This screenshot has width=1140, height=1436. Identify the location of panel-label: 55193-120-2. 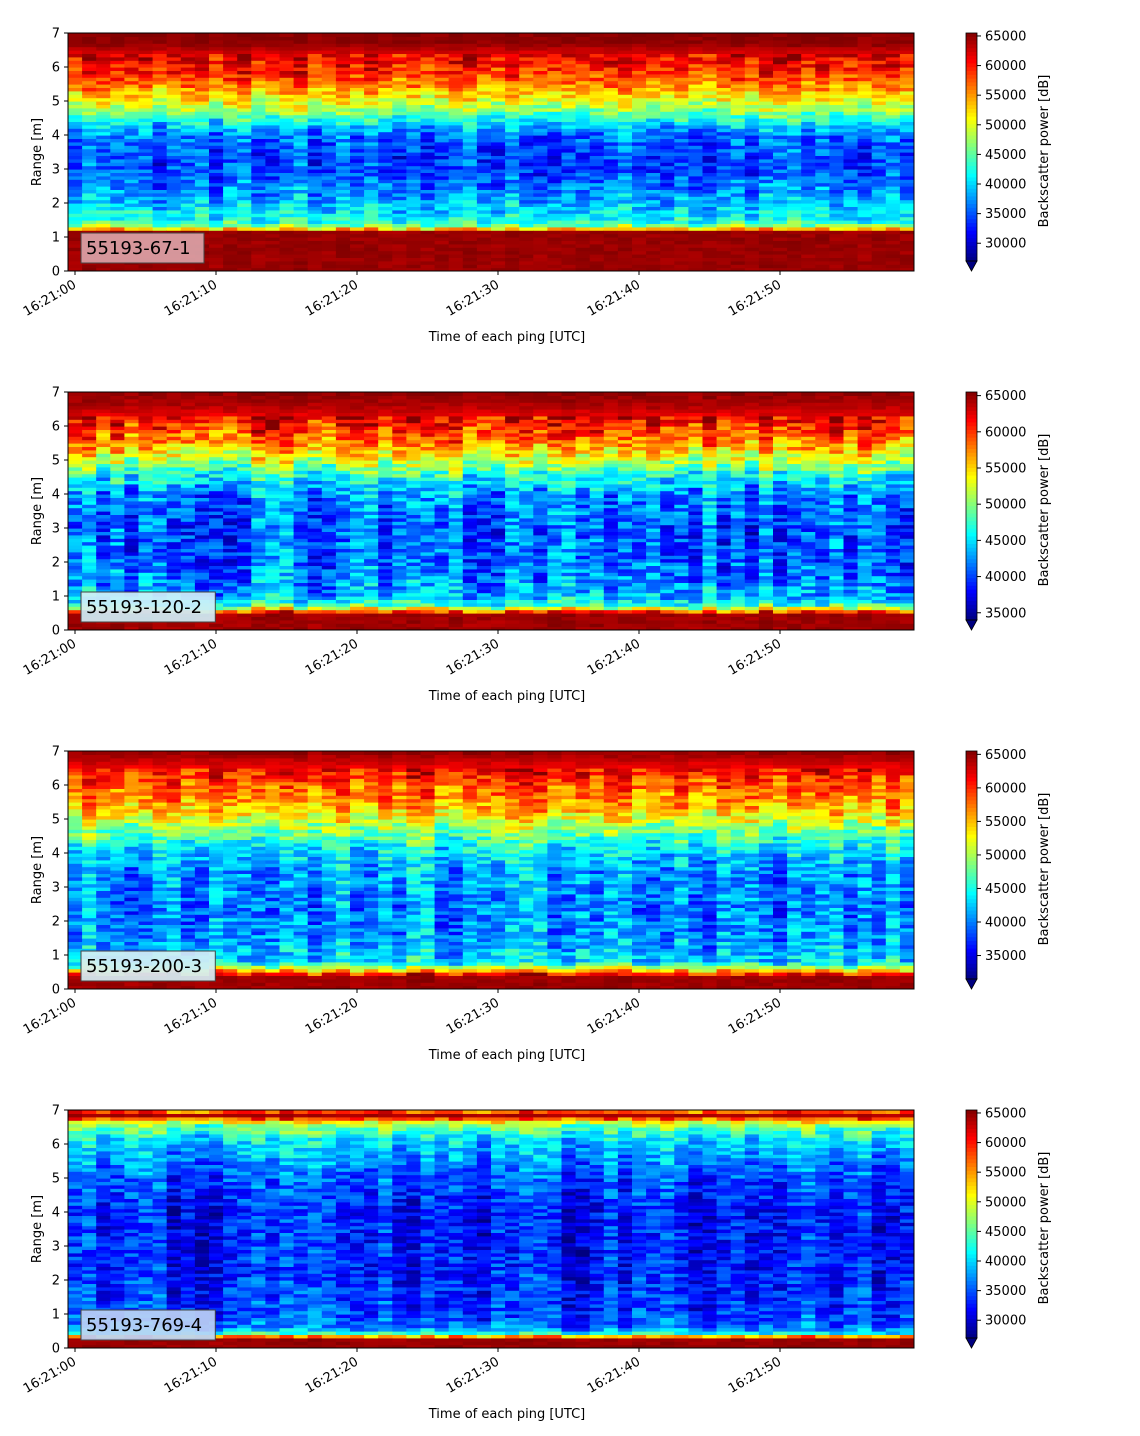
(144, 607).